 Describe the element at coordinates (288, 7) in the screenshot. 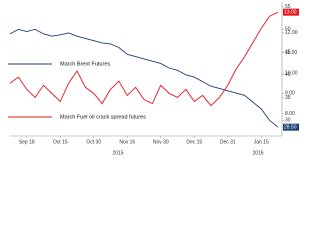

I see `y-tick-label: 55` at that location.